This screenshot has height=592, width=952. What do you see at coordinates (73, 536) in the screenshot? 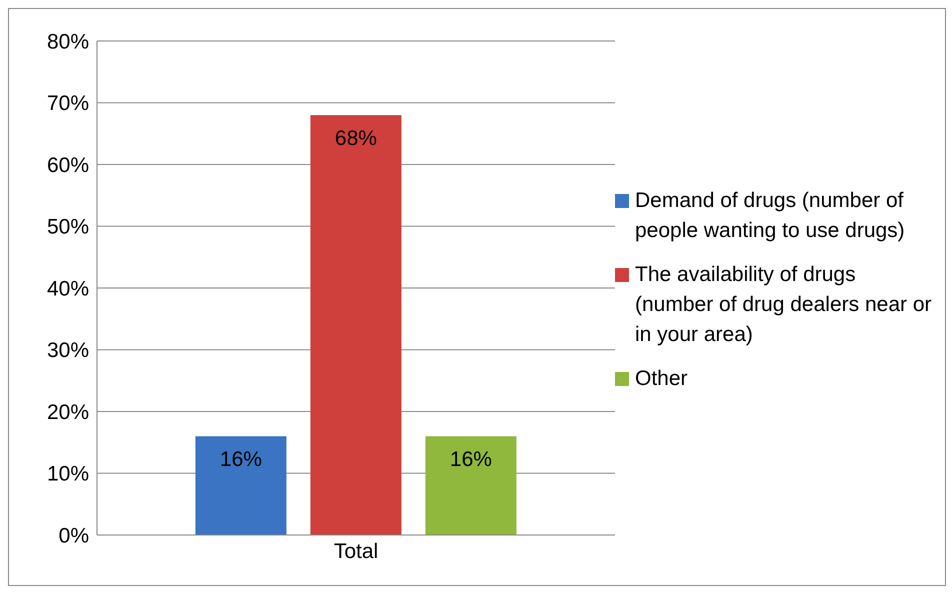
I see `y-tick-label: 0%` at bounding box center [73, 536].